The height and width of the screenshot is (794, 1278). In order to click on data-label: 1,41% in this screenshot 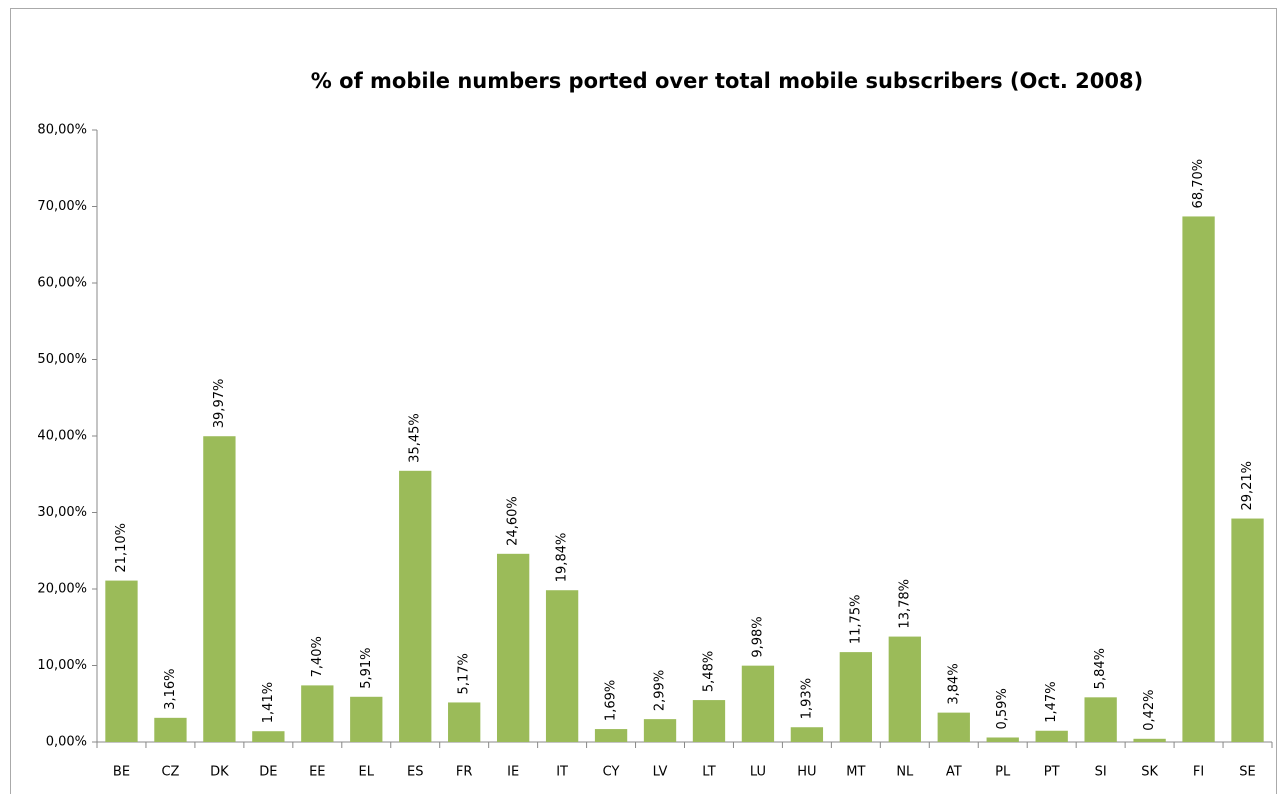, I will do `click(268, 702)`.